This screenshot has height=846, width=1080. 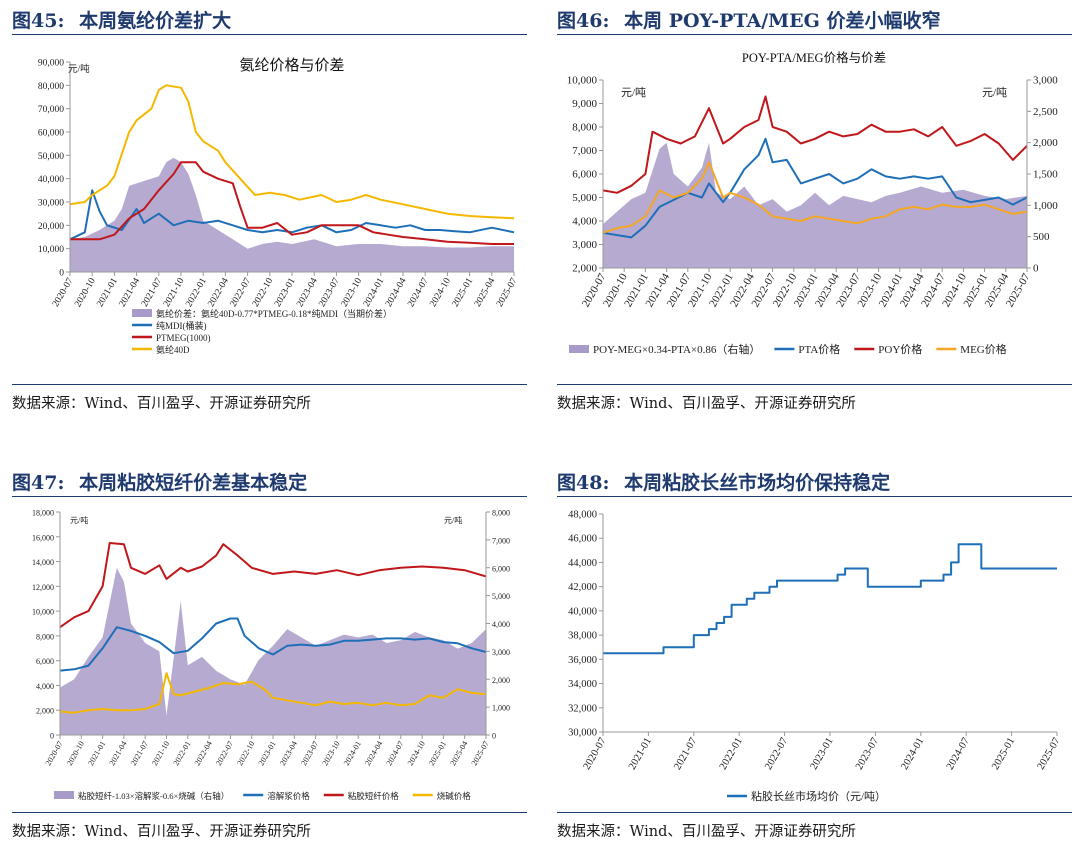 What do you see at coordinates (582, 708) in the screenshot?
I see `y-tick-label: 32,000` at bounding box center [582, 708].